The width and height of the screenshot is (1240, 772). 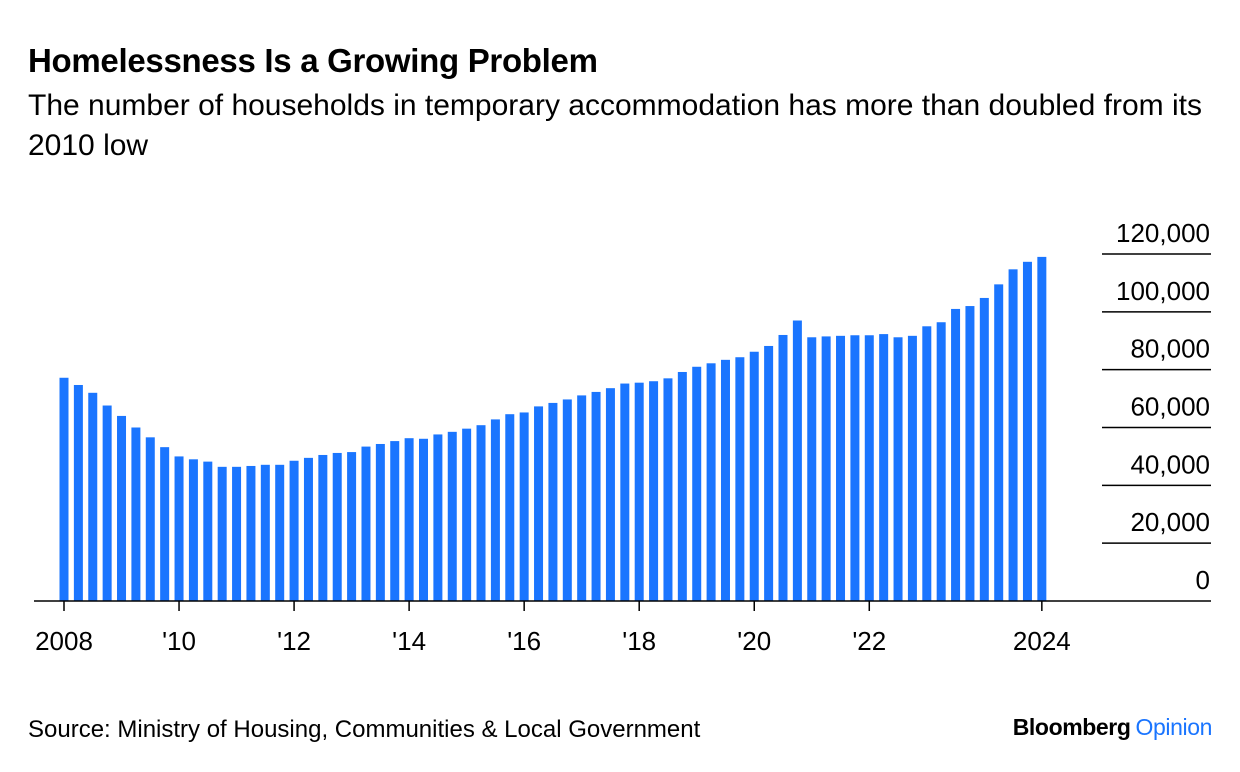 What do you see at coordinates (841, 468) in the screenshot?
I see `bar: 2021 Q3: 91700` at bounding box center [841, 468].